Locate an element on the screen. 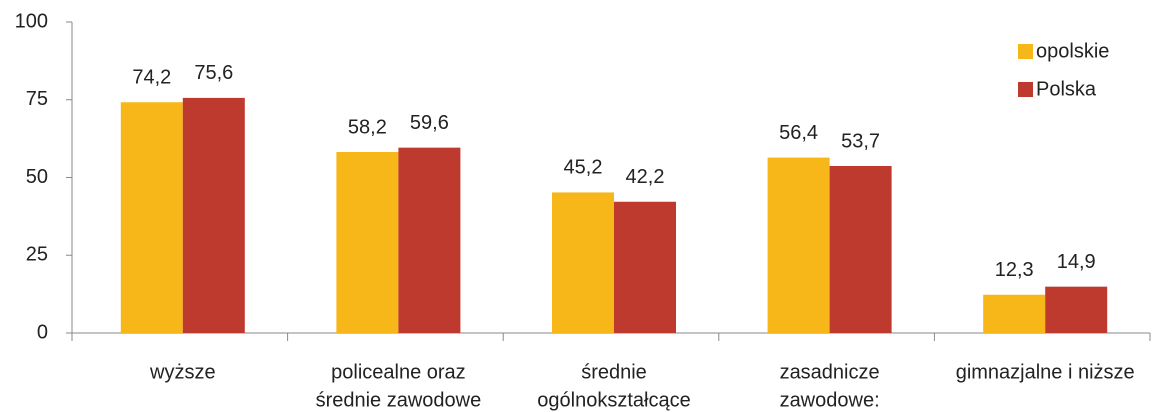  x-tick-label: gimnazjalne i niższe is located at coordinates (1045, 372).